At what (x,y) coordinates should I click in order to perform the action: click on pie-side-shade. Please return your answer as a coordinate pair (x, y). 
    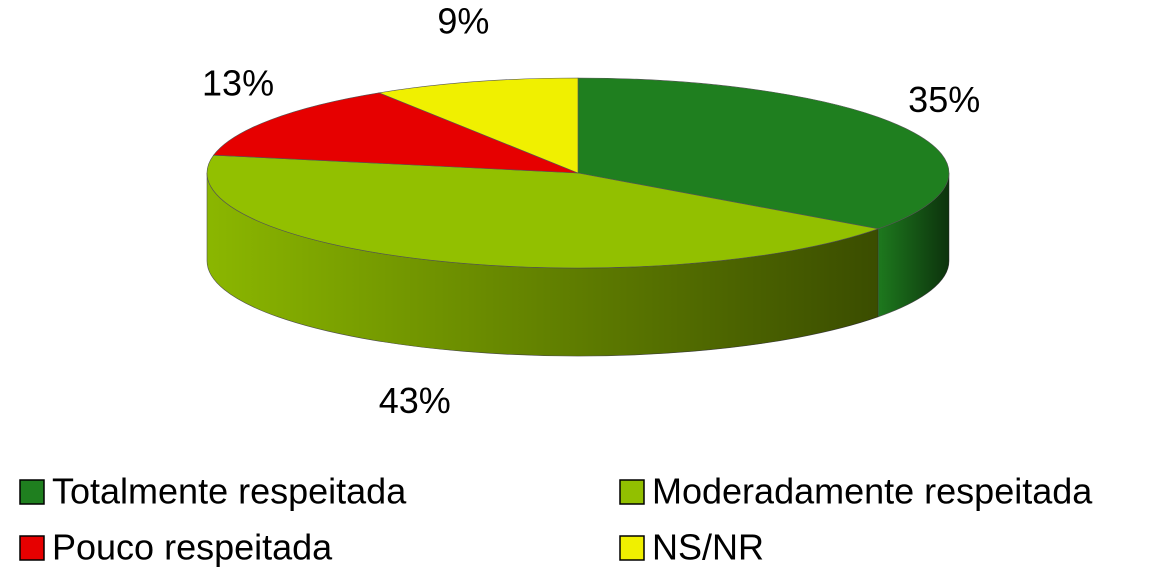
    Looking at the image, I should click on (913, 245).